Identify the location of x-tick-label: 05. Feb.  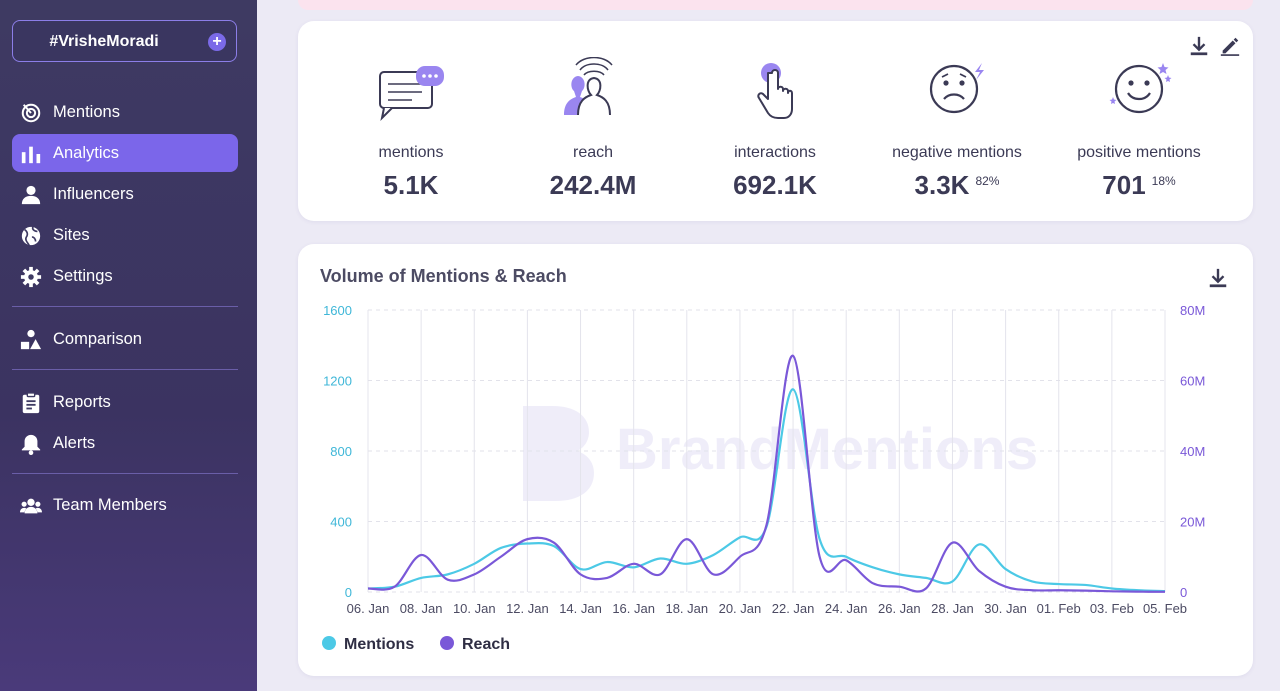
(1165, 608).